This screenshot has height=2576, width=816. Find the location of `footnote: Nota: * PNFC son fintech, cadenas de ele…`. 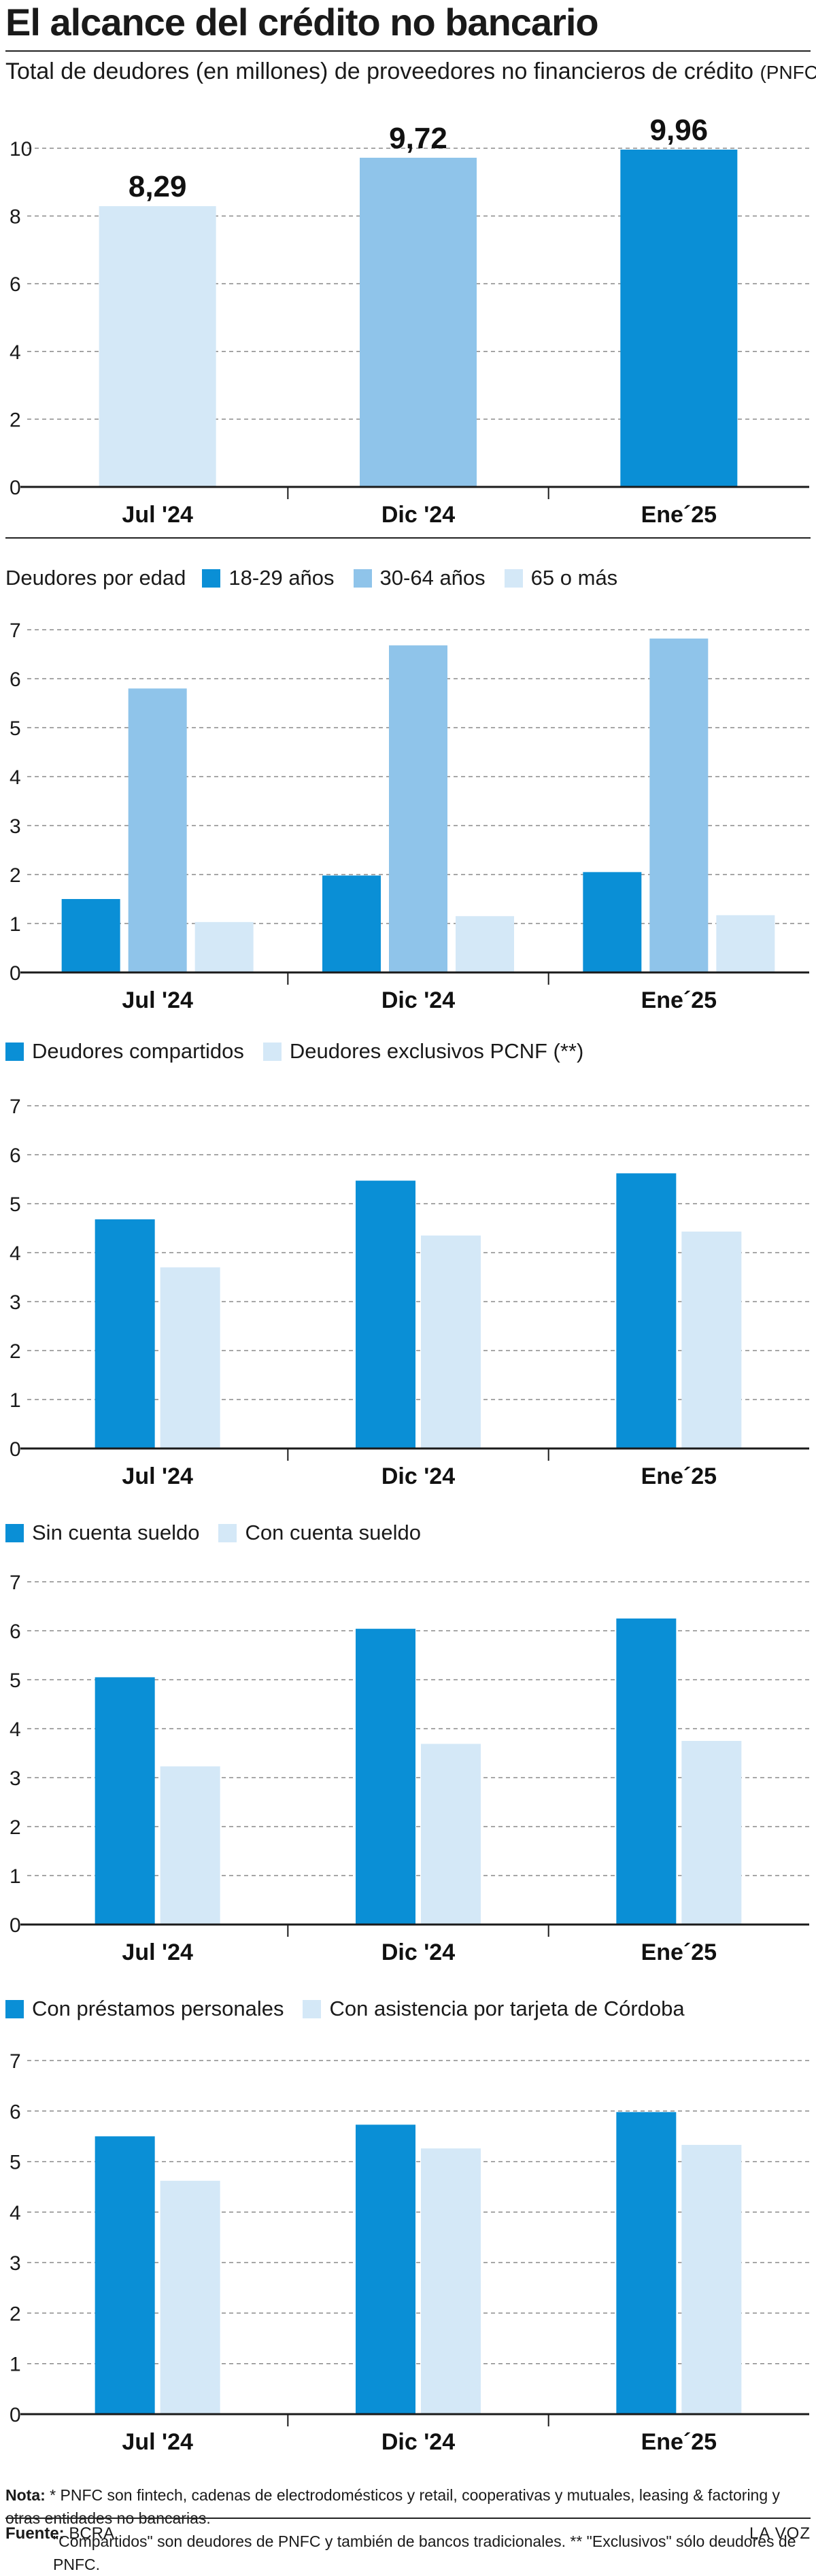

footnote: Nota: * PNFC son fintech, cadenas de ele… is located at coordinates (408, 2530).